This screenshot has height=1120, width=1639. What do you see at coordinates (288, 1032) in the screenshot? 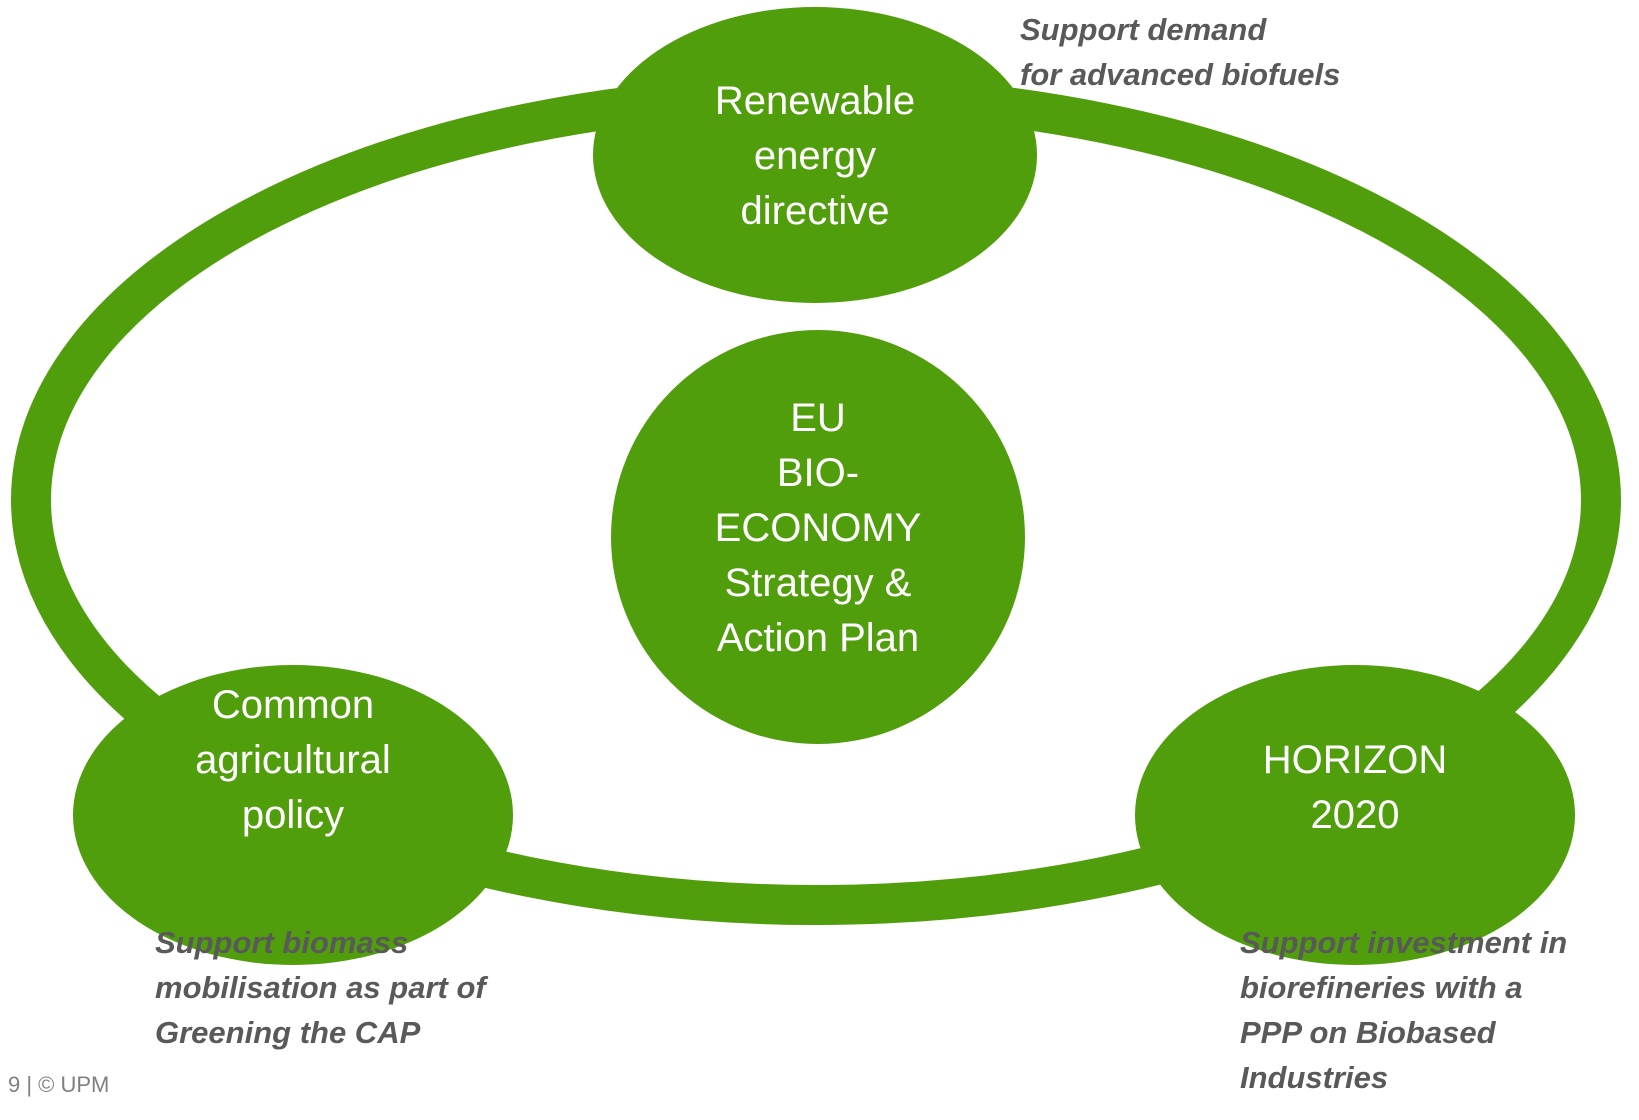
I see `note-text: Greening the CAP` at bounding box center [288, 1032].